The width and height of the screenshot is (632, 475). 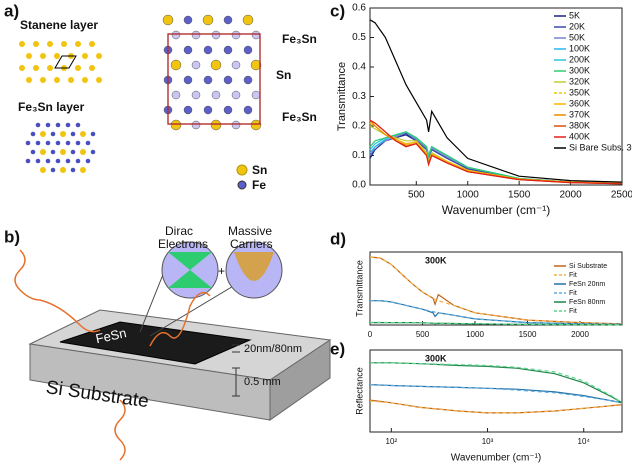 What do you see at coordinates (259, 170) in the screenshot?
I see `legend-label: Sn` at bounding box center [259, 170].